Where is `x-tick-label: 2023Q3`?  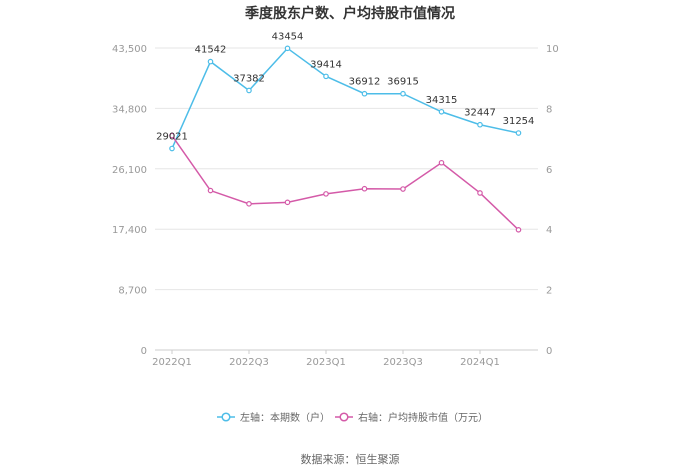 x-tick-label: 2023Q3 is located at coordinates (403, 362).